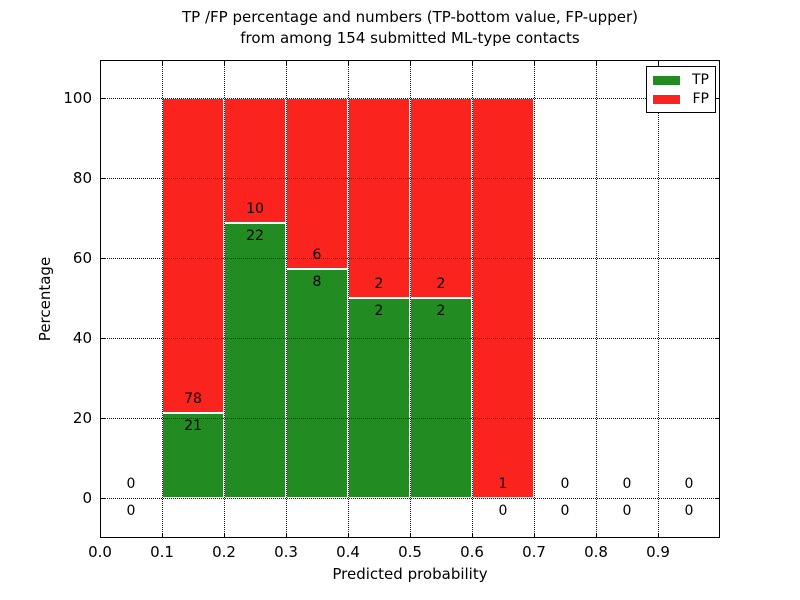  Describe the element at coordinates (666, 80) in the screenshot. I see `tp-color-swatch` at that location.